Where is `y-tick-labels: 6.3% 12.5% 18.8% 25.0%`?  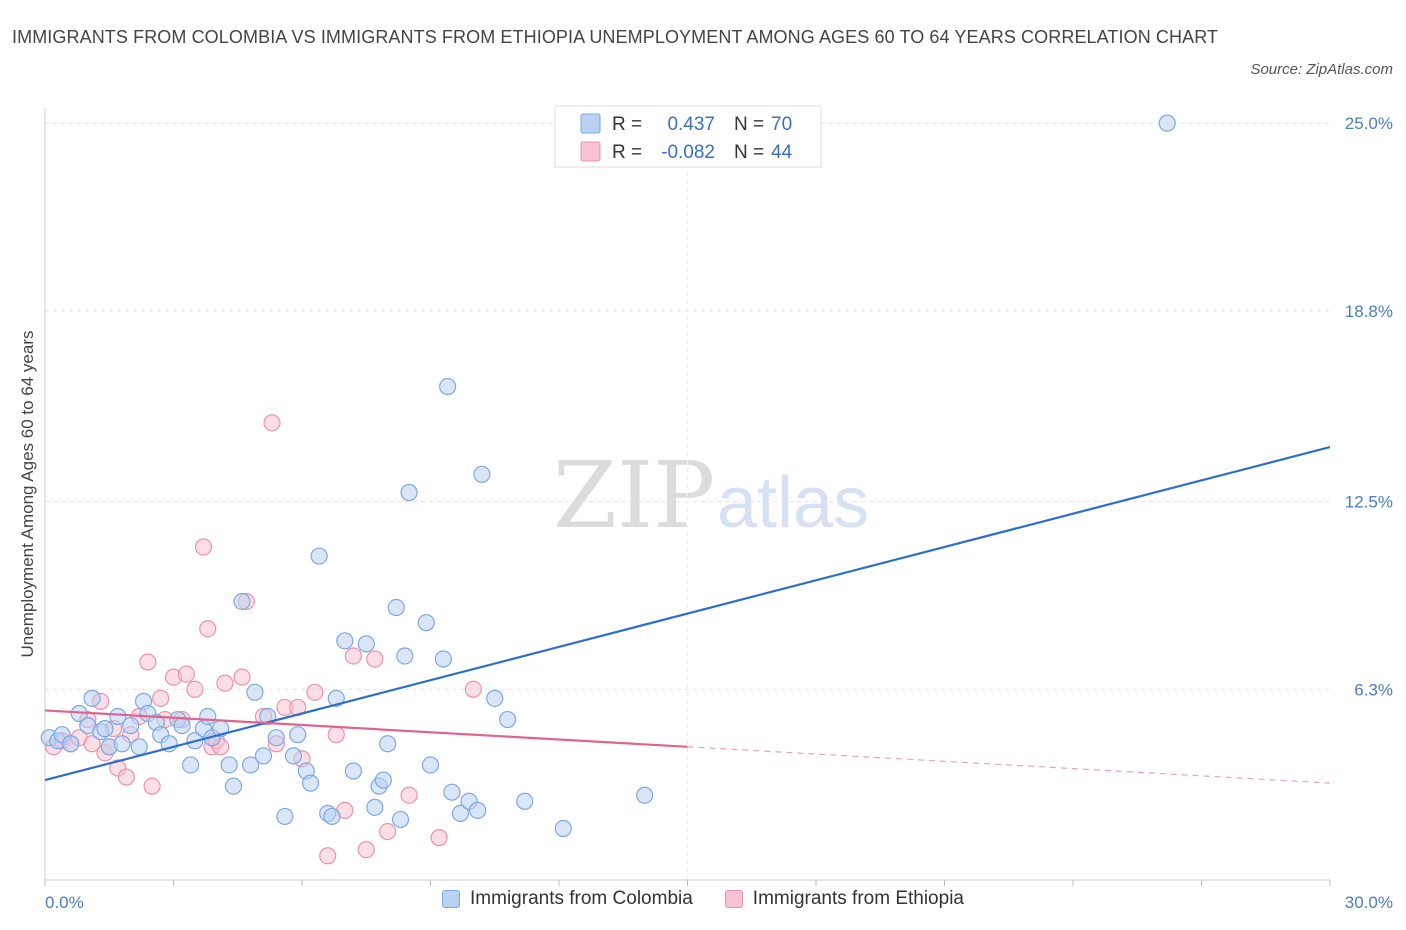
y-tick-labels: 6.3% 12.5% 18.8% 25.0% is located at coordinates (1369, 406).